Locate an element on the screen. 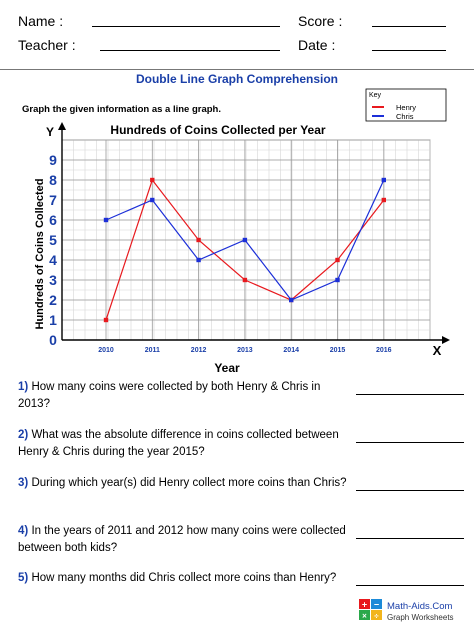 The width and height of the screenshot is (474, 630). question-number: 5) is located at coordinates (23, 578).